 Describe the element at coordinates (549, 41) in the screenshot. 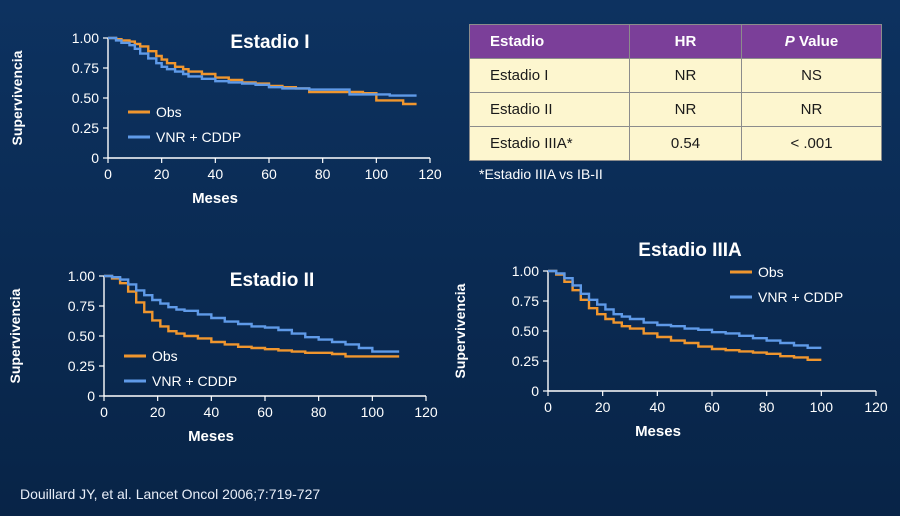

I see `header-estadio: Estadio` at that location.